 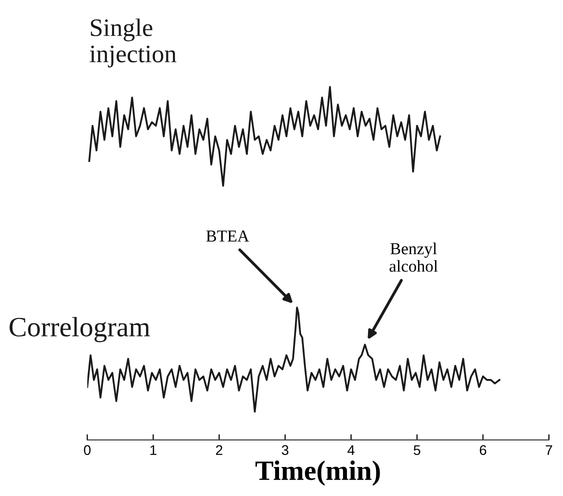 I want to click on x-tick-label: 2, so click(x=219, y=450).